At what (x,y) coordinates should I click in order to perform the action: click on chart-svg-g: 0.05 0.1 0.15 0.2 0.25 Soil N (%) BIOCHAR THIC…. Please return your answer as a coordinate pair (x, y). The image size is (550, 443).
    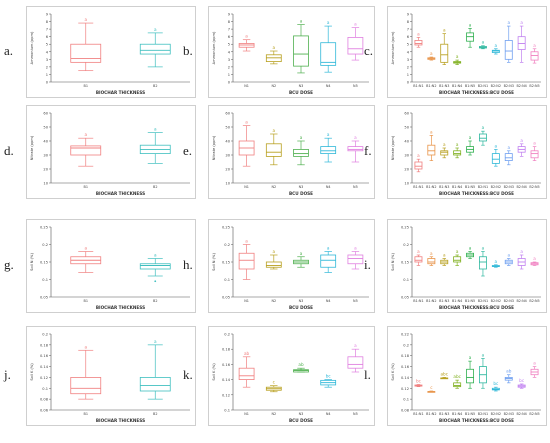
    Looking at the image, I should click on (110, 268).